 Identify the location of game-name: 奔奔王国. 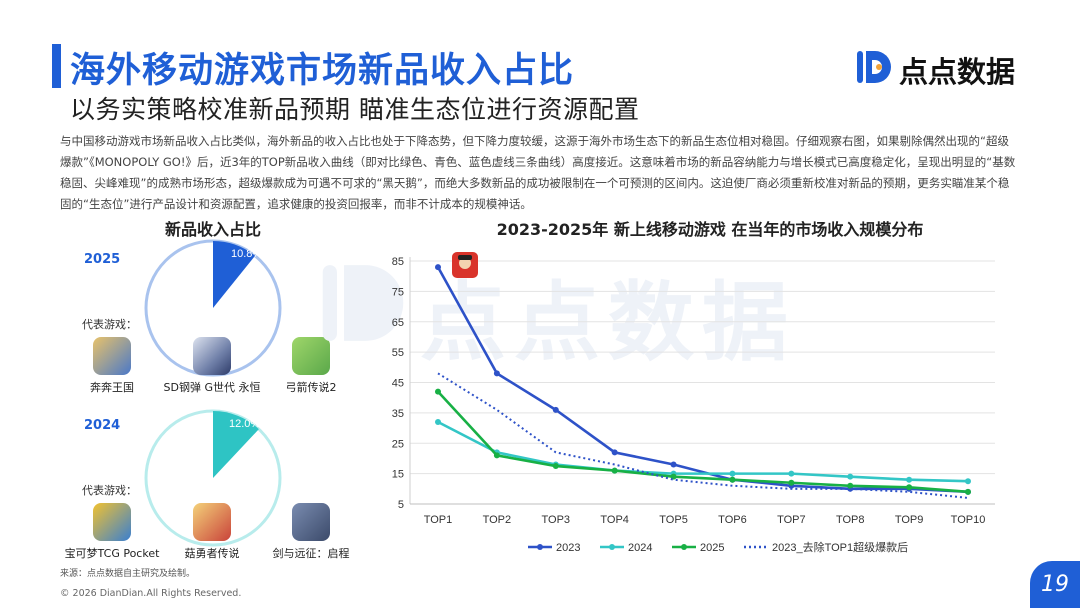
(112, 387).